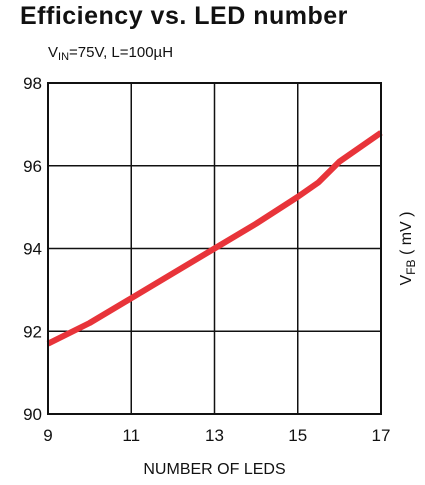  What do you see at coordinates (64, 57) in the screenshot?
I see `subtitle-sub: IN` at bounding box center [64, 57].